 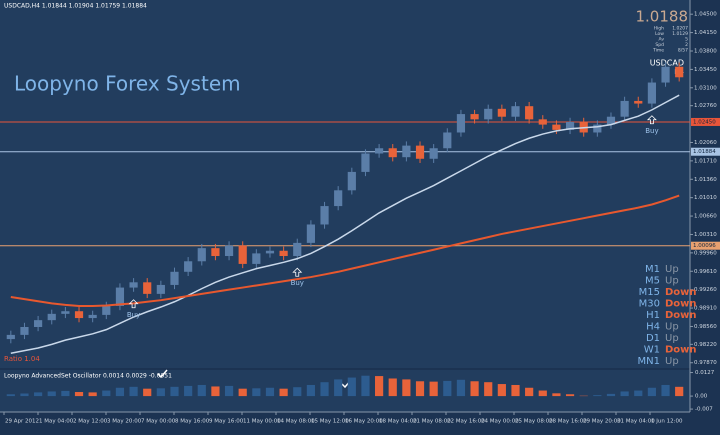 I want to click on y-tick-label: 1.03800, so click(x=705, y=51).